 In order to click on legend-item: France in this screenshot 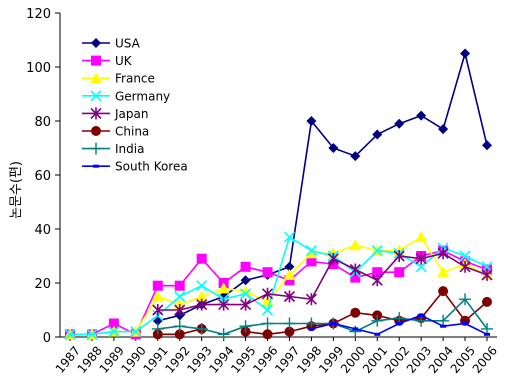, I will do `click(118, 79)`.